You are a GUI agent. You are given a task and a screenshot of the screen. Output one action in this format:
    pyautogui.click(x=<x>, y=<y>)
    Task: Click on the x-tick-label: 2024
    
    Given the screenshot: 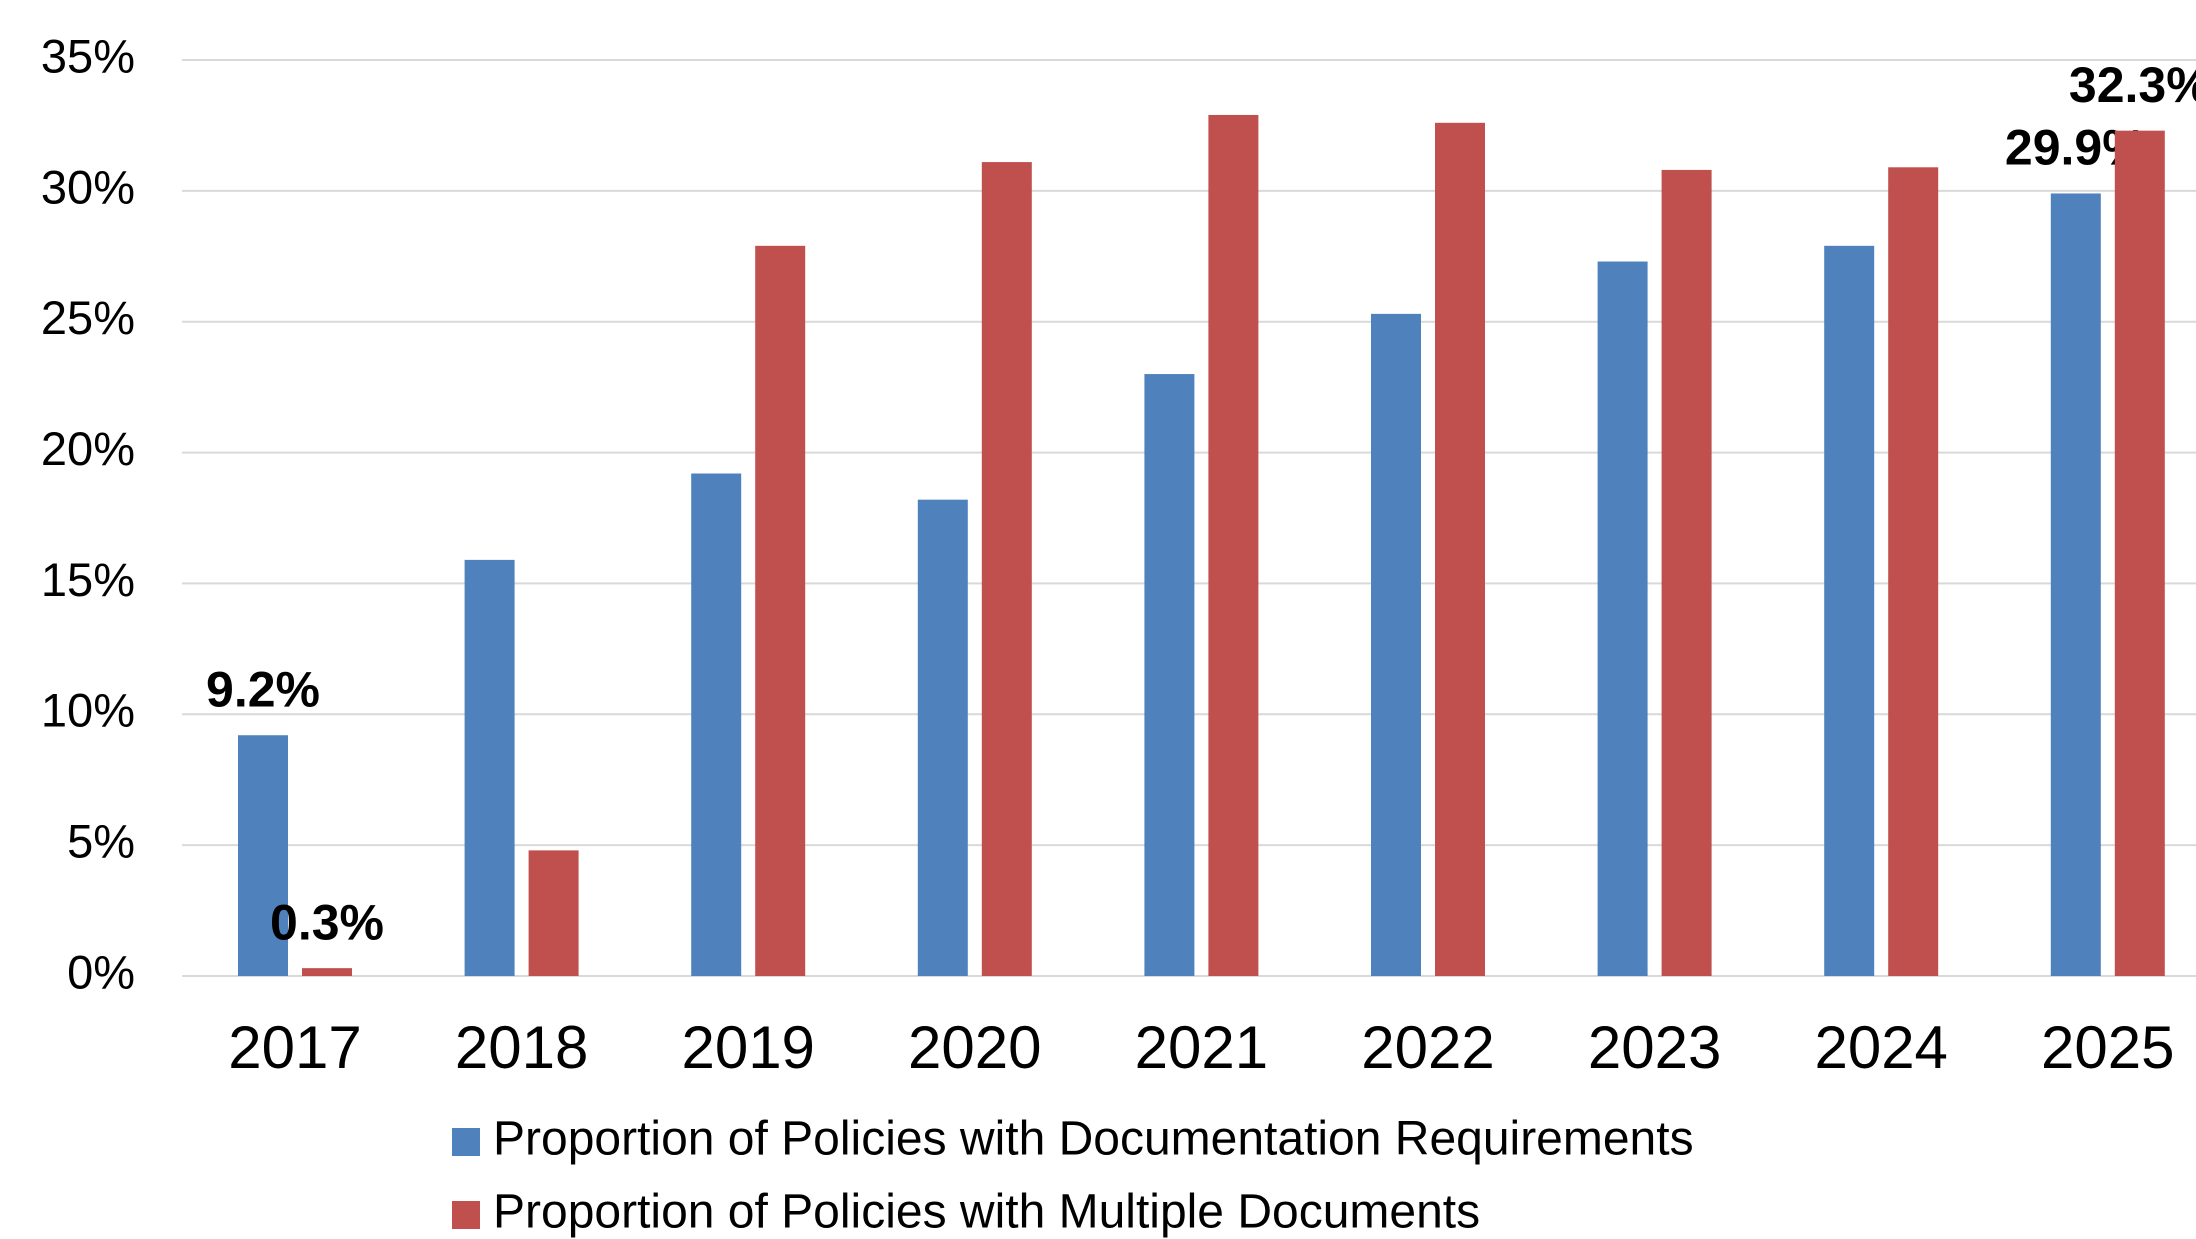 What is the action you would take?
    pyautogui.click(x=1880, y=1047)
    